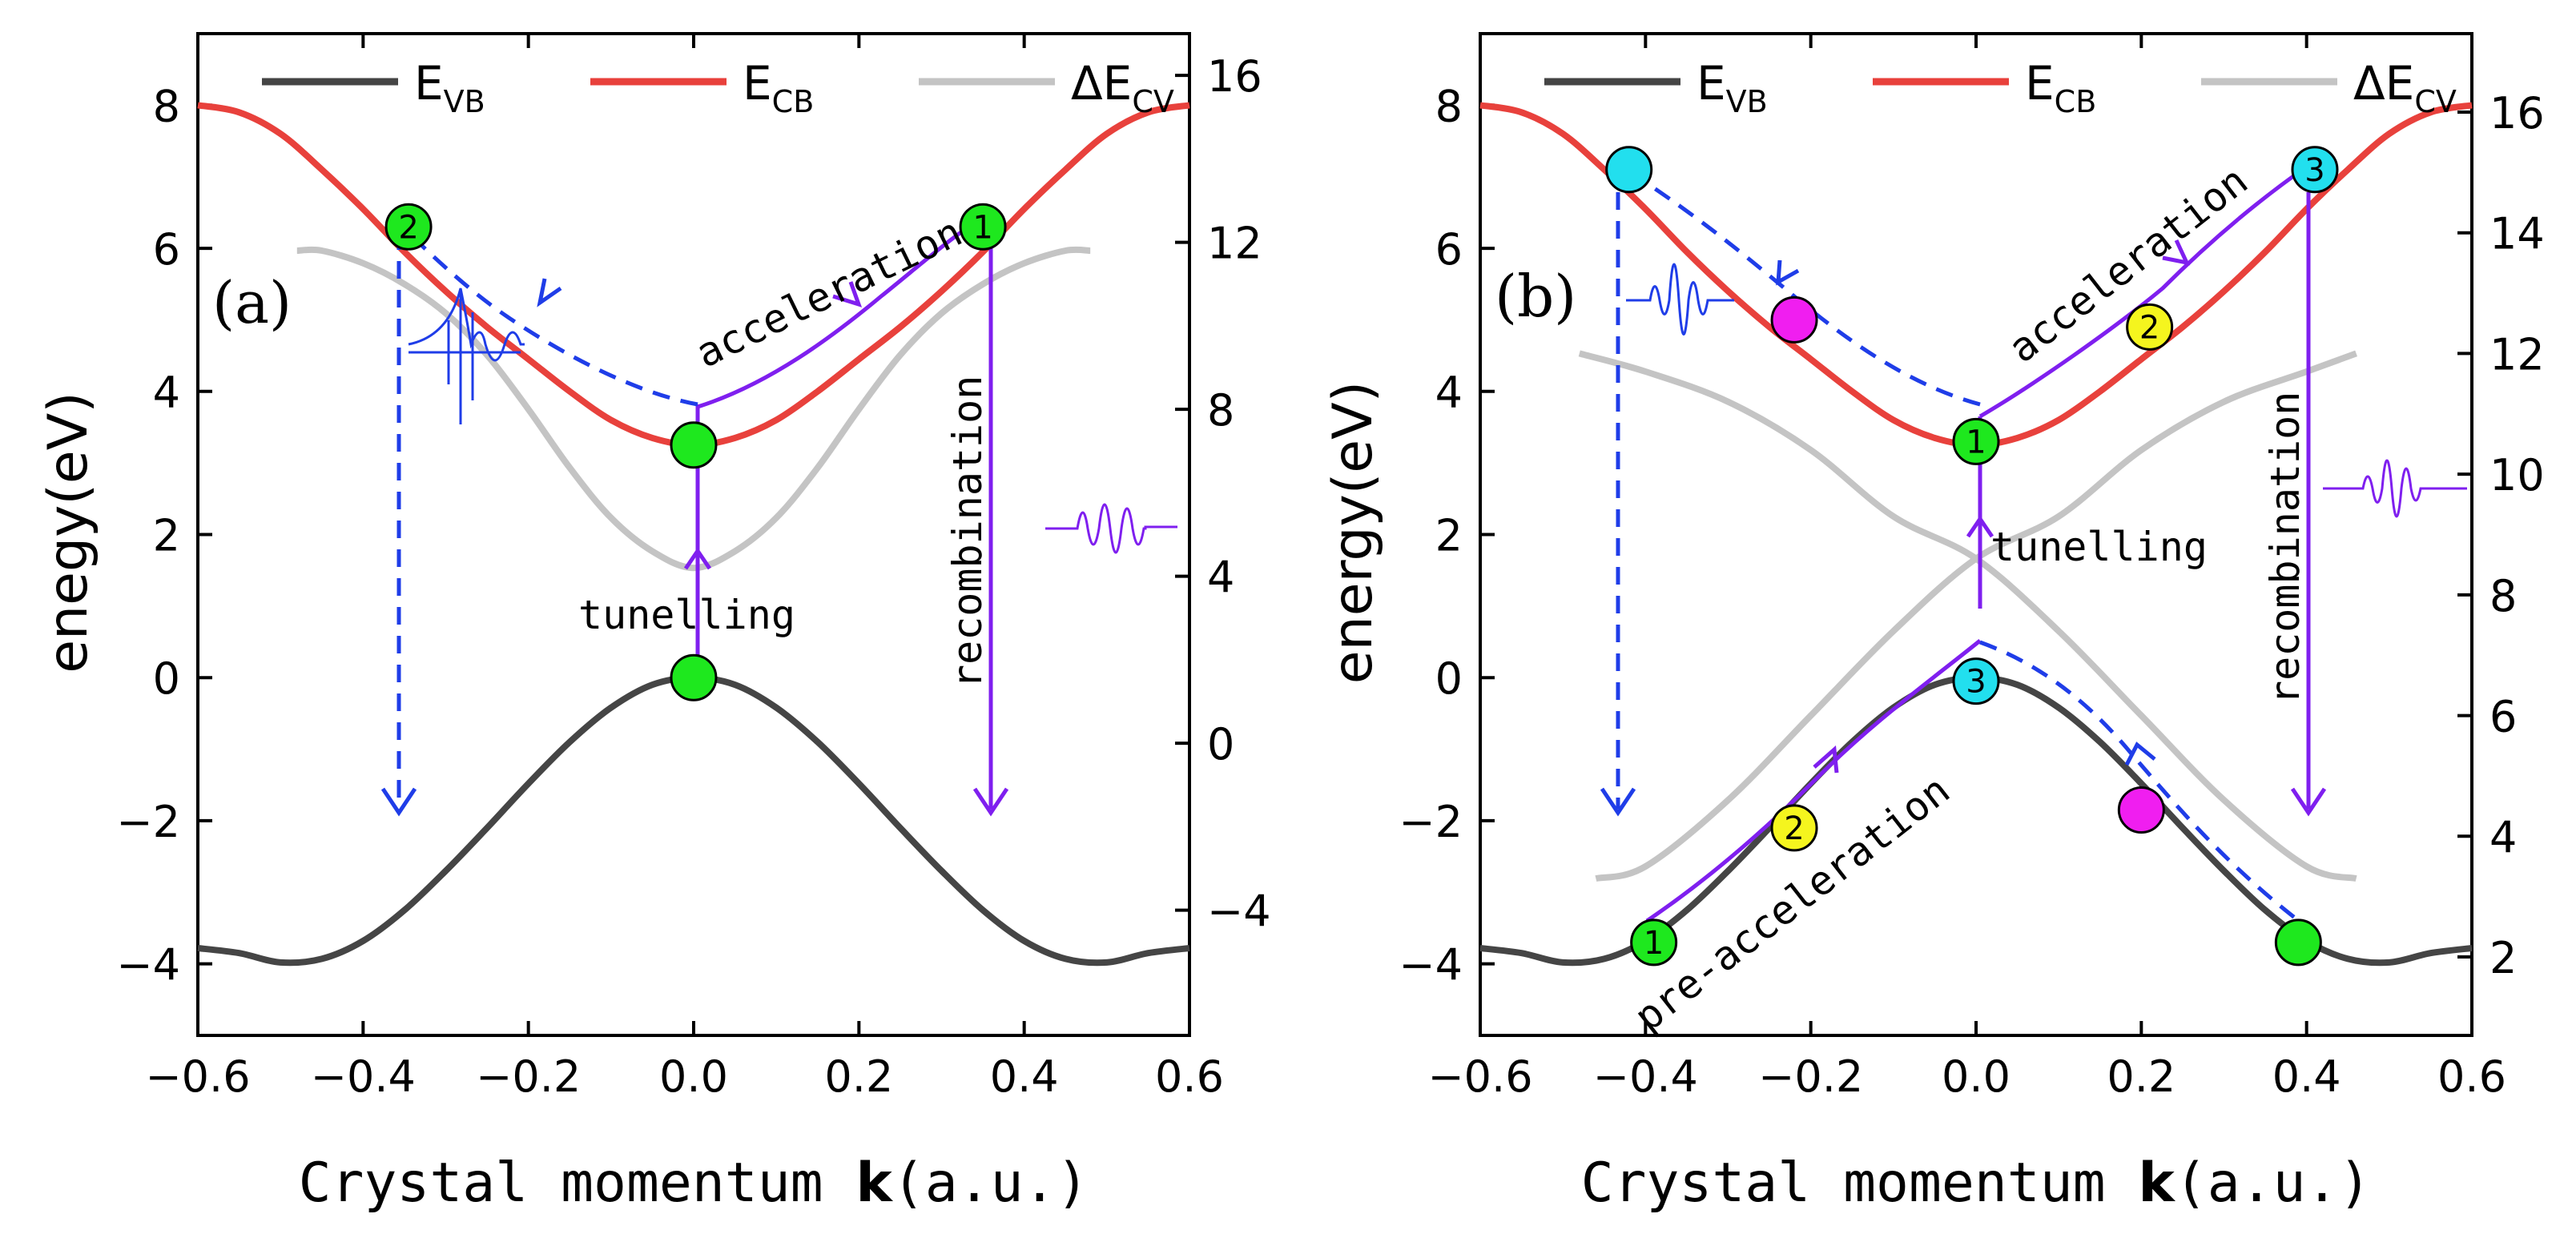  Describe the element at coordinates (991, 802) in the screenshot. I see `recombination-arrowhead` at that location.